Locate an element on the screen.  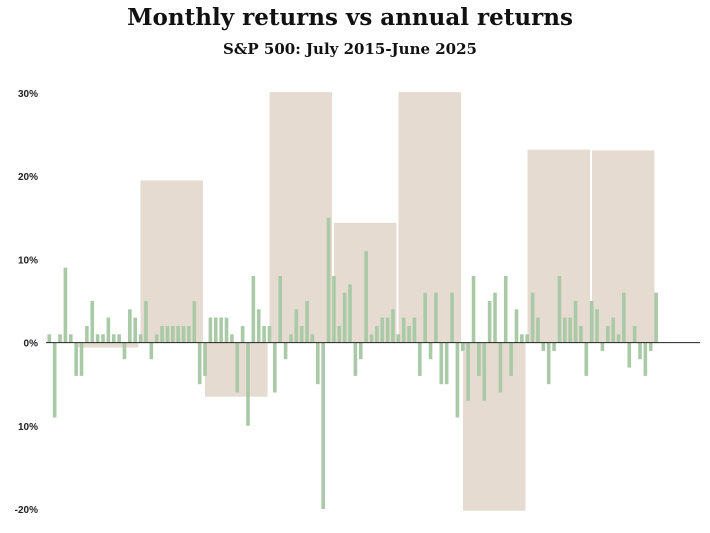
chart-title: Monthly returns vs annual returns is located at coordinates (350, 17).